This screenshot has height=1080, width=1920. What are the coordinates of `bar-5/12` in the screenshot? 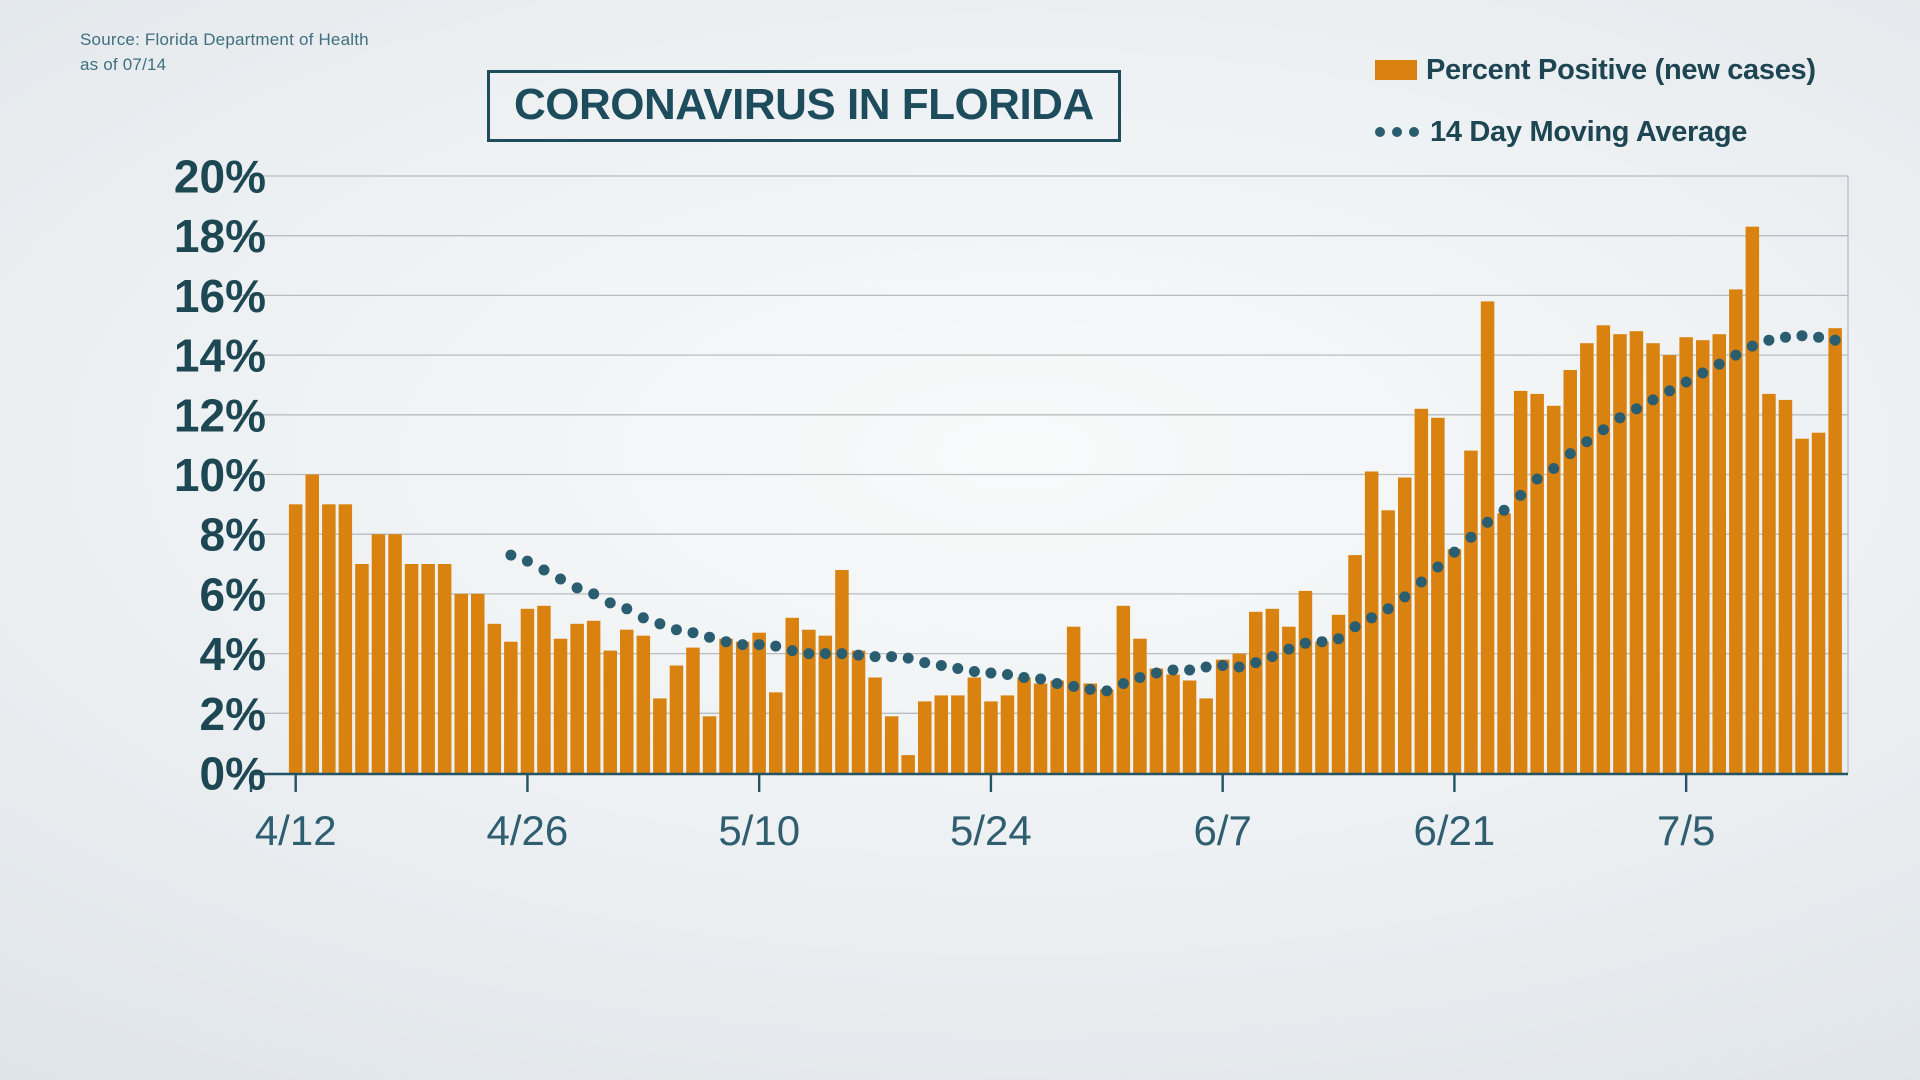 It's located at (792, 695).